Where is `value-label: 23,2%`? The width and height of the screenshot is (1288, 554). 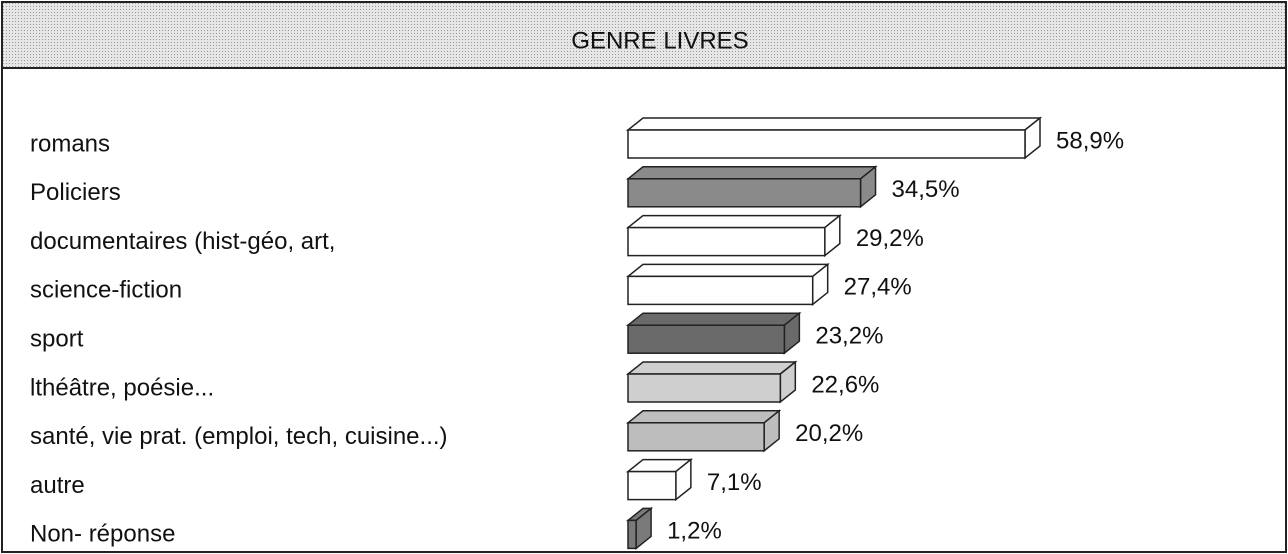 value-label: 23,2% is located at coordinates (849, 336).